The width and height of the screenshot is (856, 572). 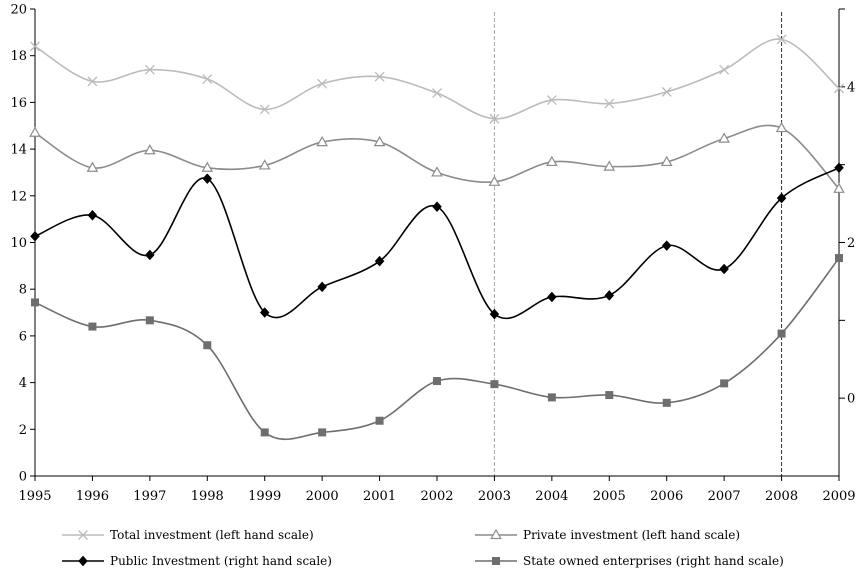 What do you see at coordinates (781, 496) in the screenshot?
I see `x-axis-tick-label: 2008` at bounding box center [781, 496].